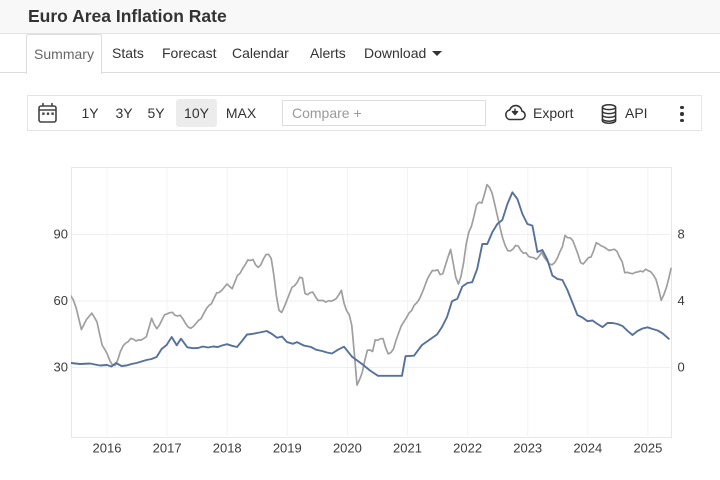 The image size is (720, 480). What do you see at coordinates (527, 448) in the screenshot?
I see `svg-text: 2023` at bounding box center [527, 448].